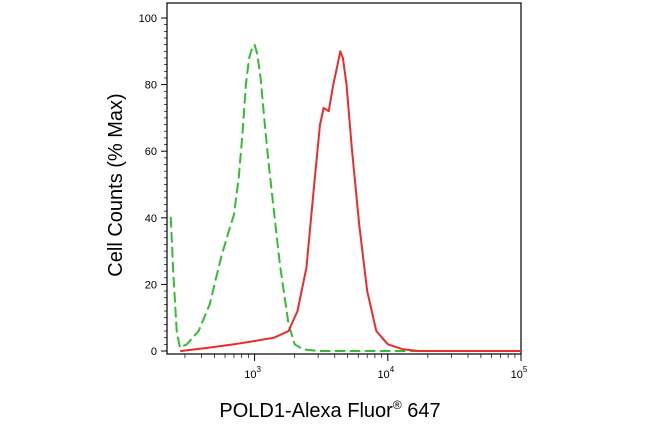 The width and height of the screenshot is (650, 429). Describe the element at coordinates (151, 86) in the screenshot. I see `y-tick-label: 80` at that location.